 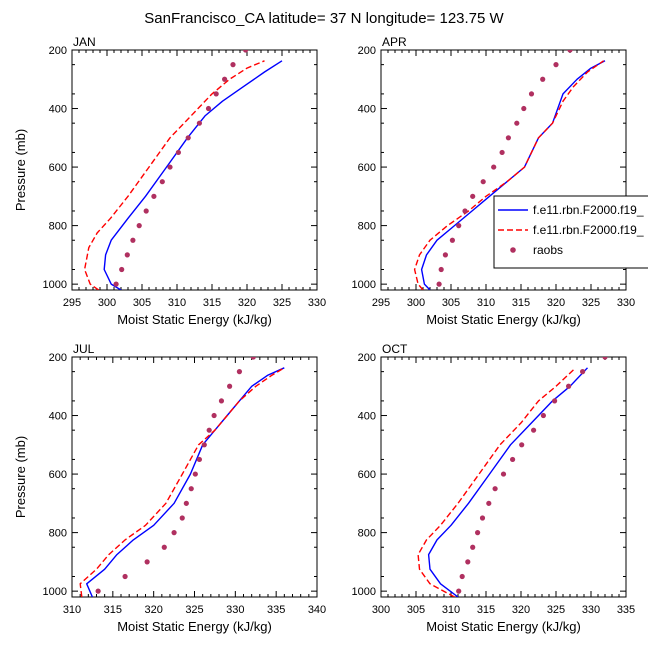 I want to click on legend-marker, so click(x=513, y=250).